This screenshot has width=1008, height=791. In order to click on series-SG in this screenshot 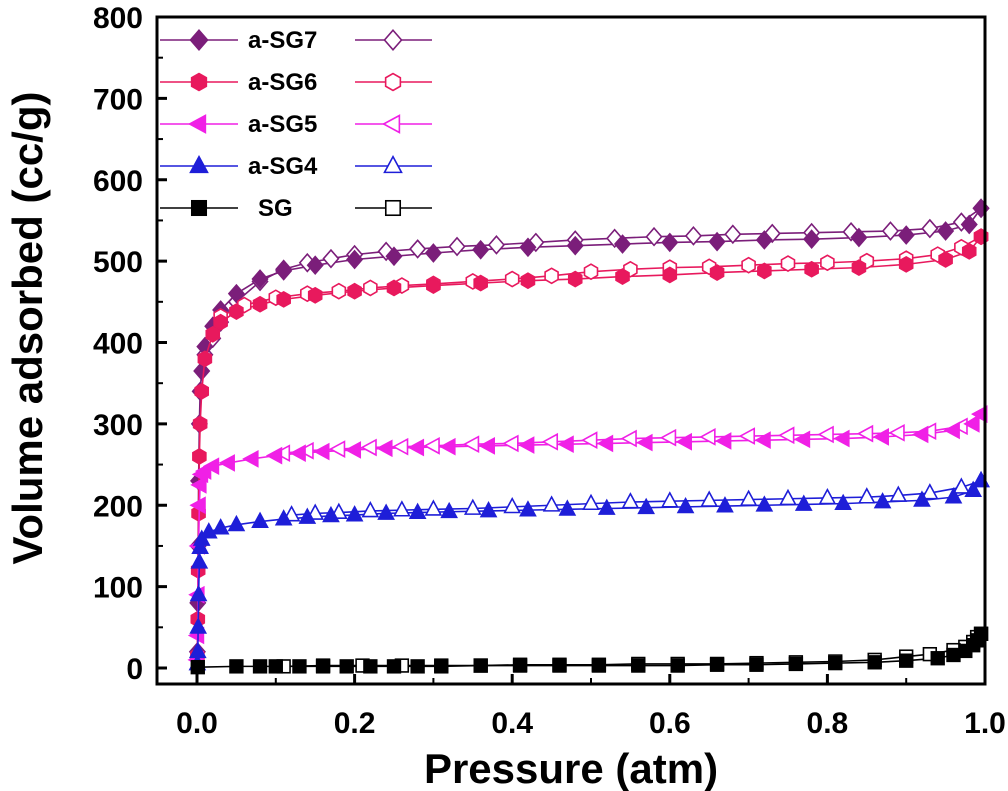, I will do `click(589, 650)`.